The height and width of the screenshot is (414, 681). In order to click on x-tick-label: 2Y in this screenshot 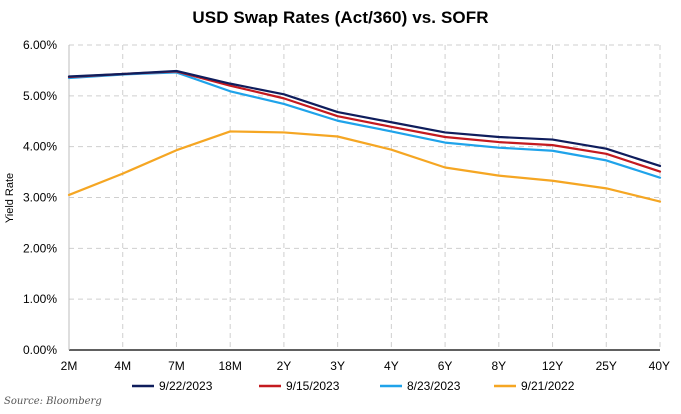, I will do `click(284, 366)`.